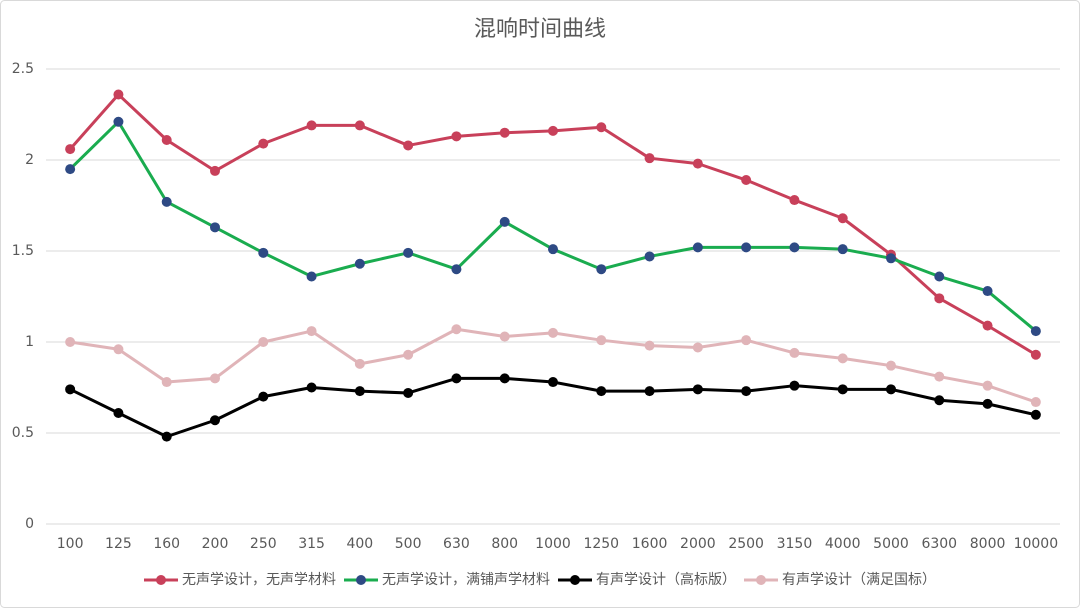  I want to click on x-tick-label: 4000, so click(843, 544).